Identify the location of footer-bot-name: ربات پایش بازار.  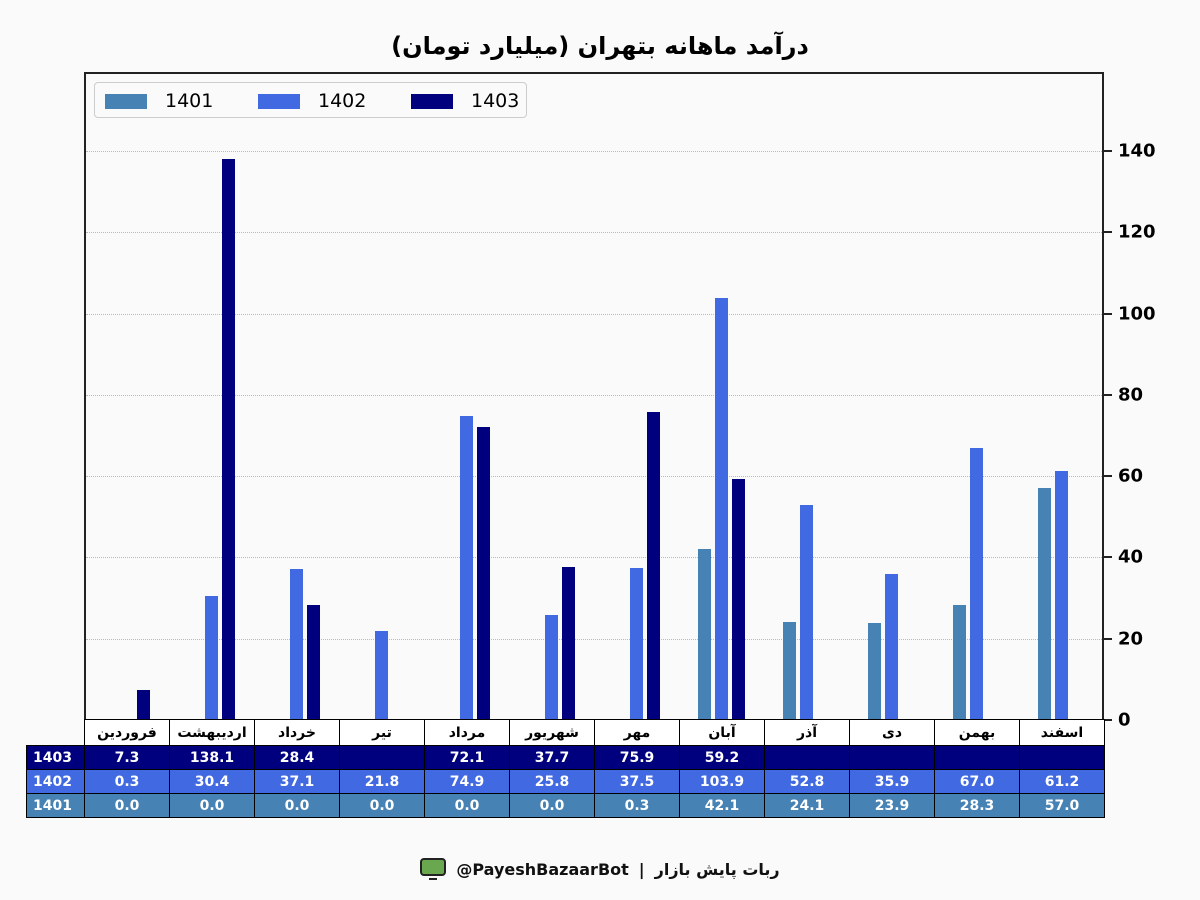
(717, 869).